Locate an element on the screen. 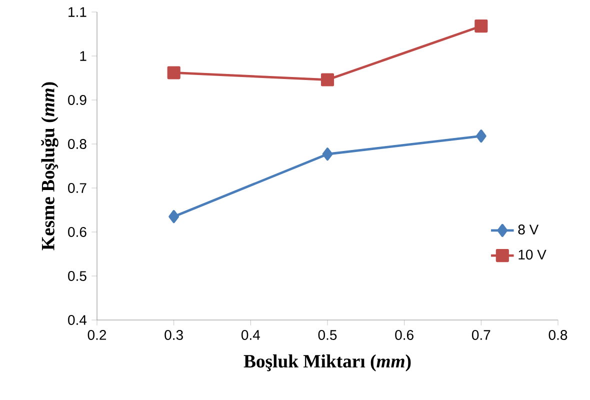 This screenshot has height=400, width=590. y-tick-label: 0.9 is located at coordinates (77, 100).